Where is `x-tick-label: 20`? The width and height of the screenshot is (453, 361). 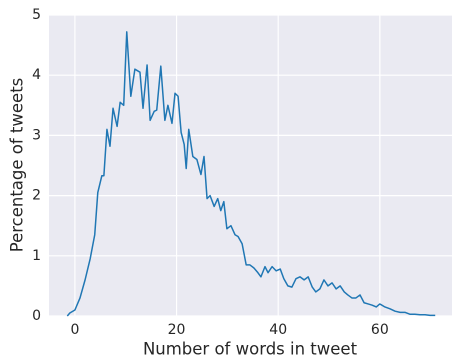 x-tick-label: 20 is located at coordinates (177, 330).